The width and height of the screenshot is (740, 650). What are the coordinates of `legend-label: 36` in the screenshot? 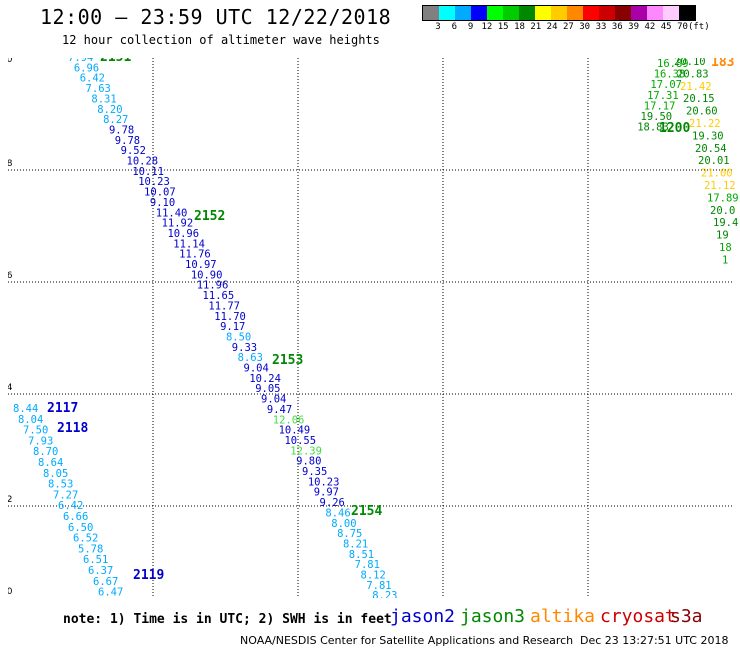 It's located at (617, 27).